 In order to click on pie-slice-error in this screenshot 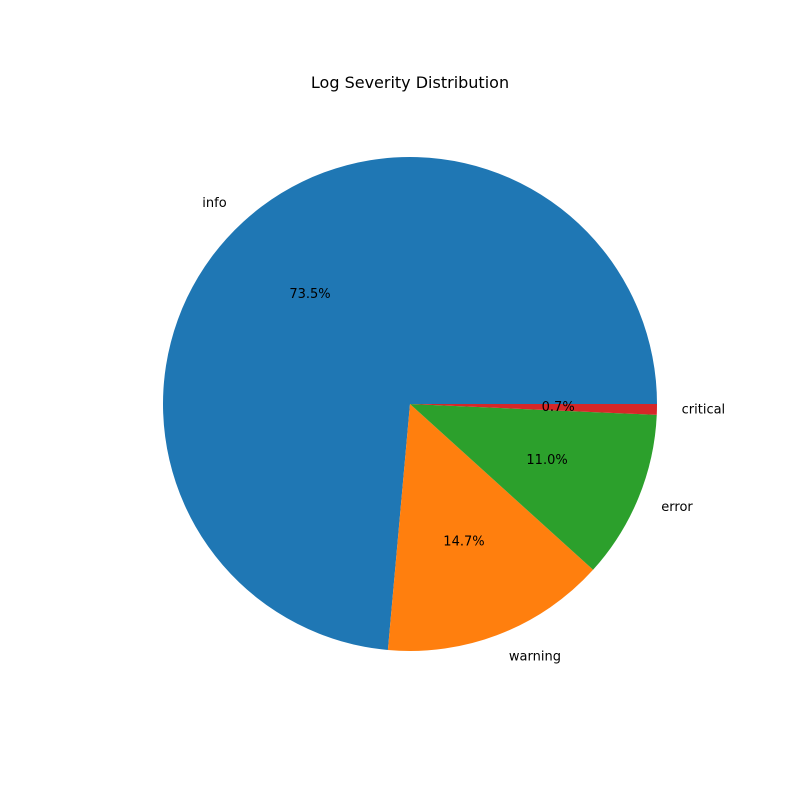, I will do `click(533, 487)`.